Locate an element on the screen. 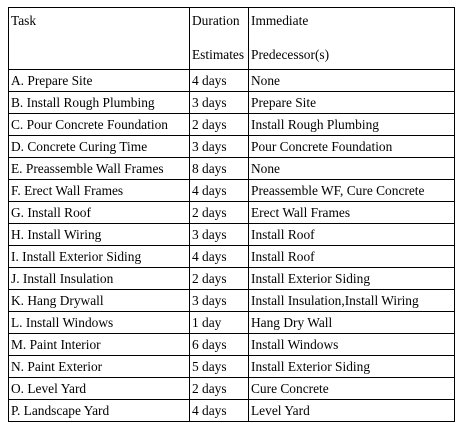 This screenshot has width=463, height=423. header-duration-line2: Estimates is located at coordinates (218, 54).